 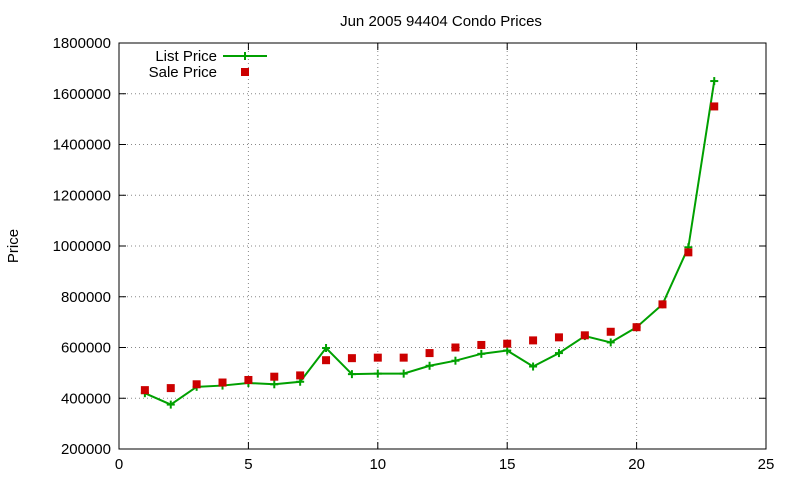 I want to click on legend-label: Sale Price, so click(x=183, y=72).